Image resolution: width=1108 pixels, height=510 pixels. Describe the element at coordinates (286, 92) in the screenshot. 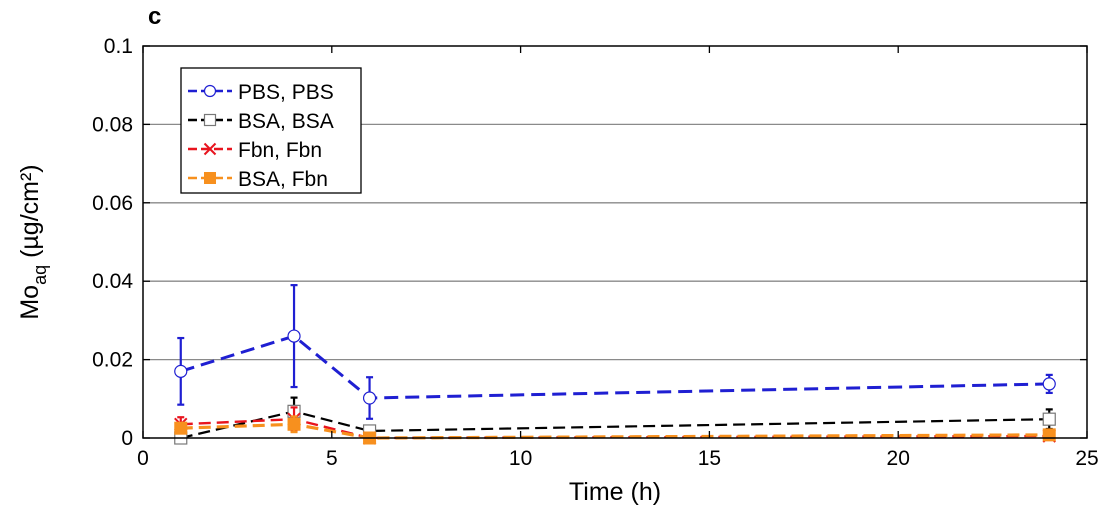

I see `legend-label: PBS, PBS` at that location.